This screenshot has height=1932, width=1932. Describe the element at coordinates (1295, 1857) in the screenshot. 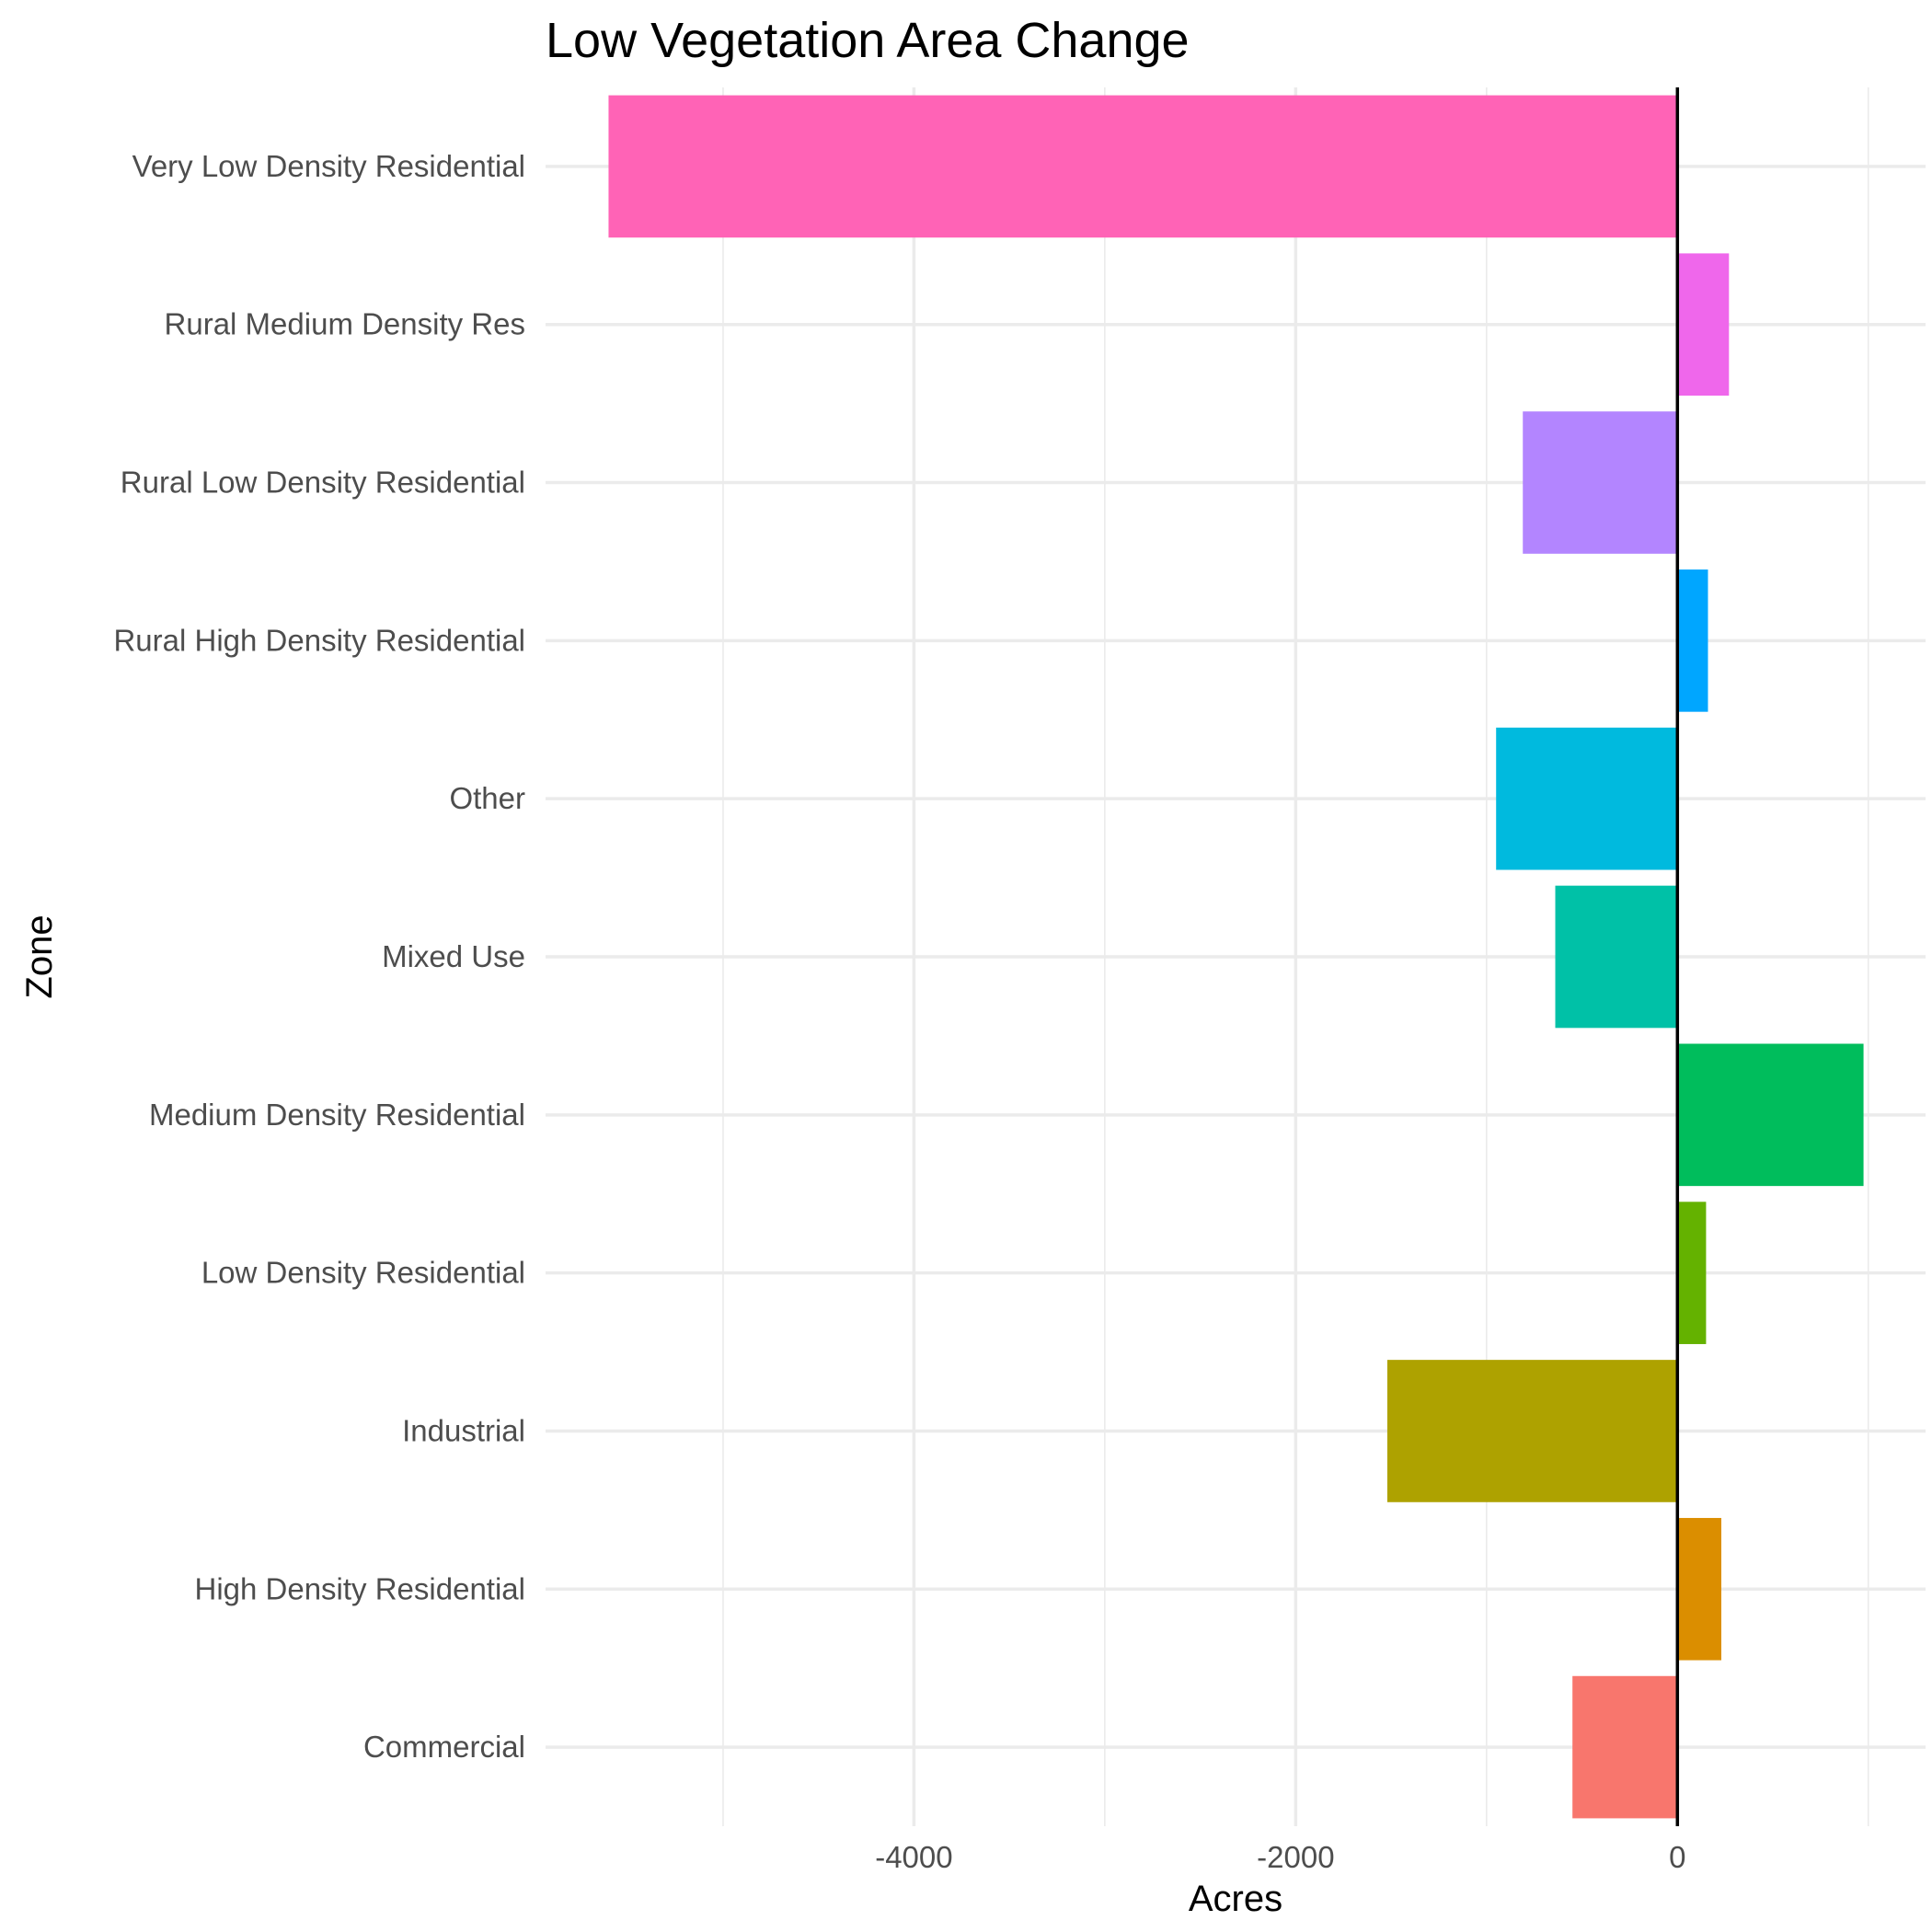

I see `x-tick-label: -2000` at that location.